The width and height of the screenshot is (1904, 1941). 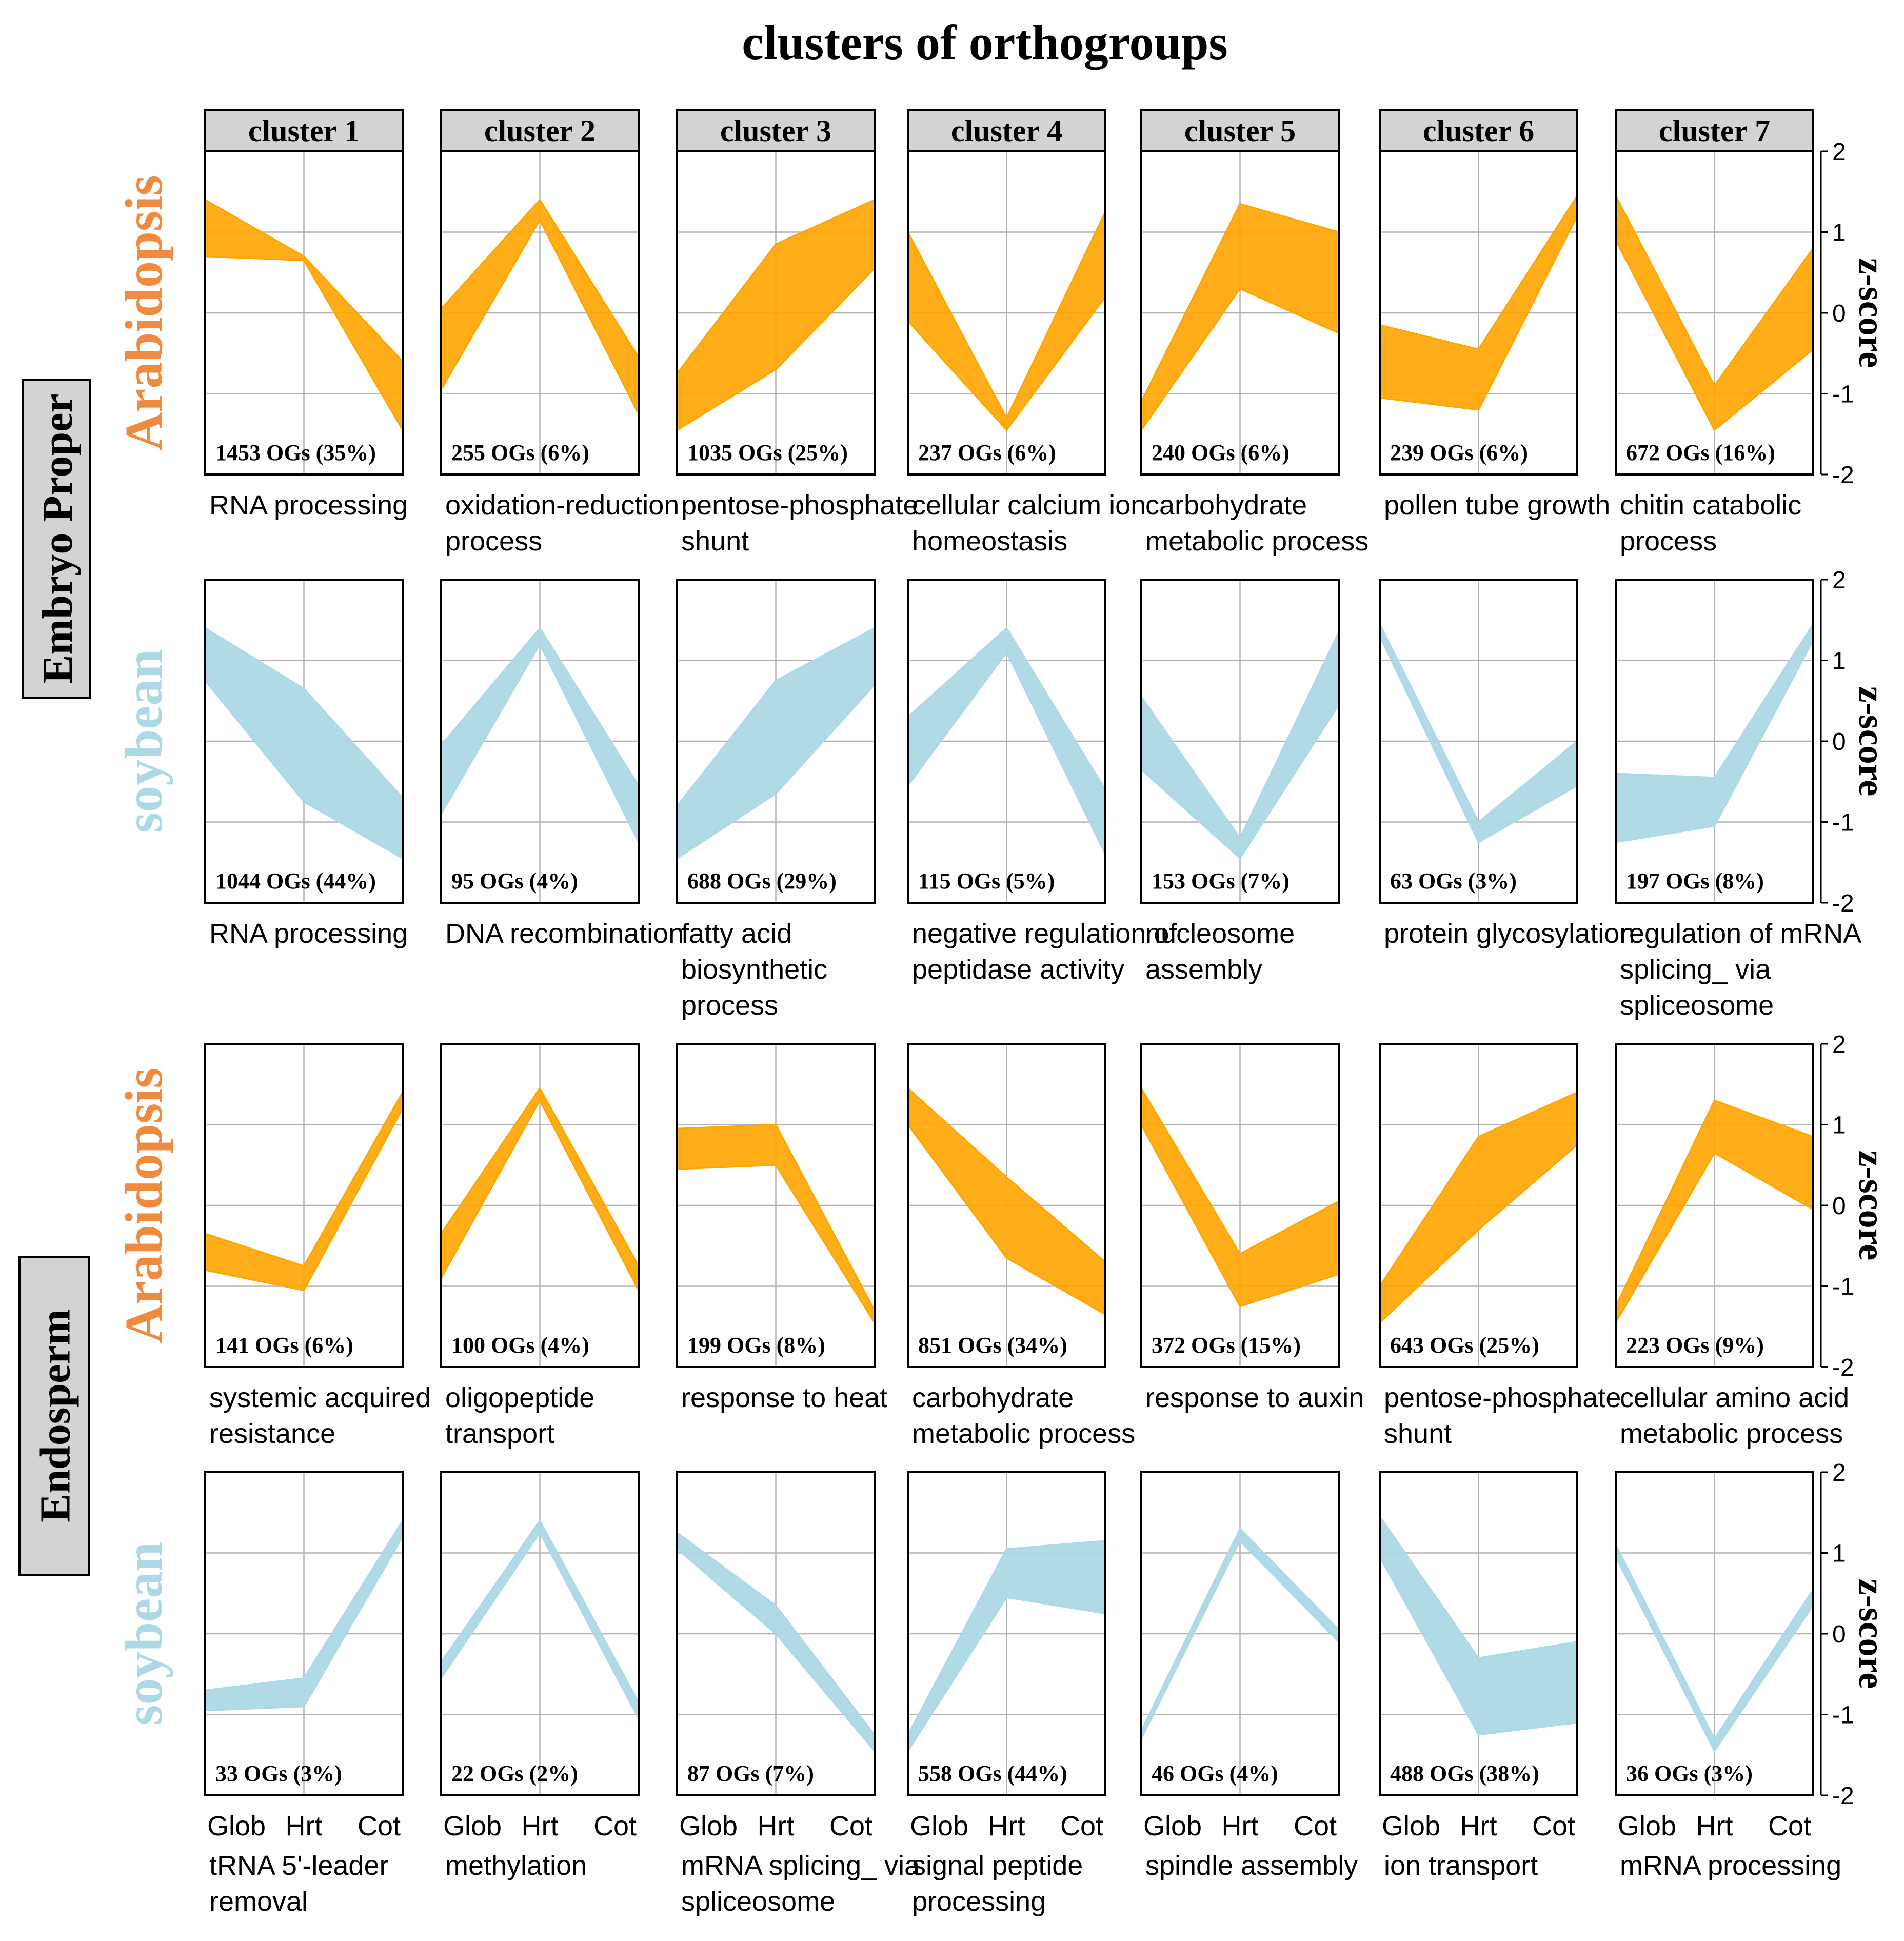 I want to click on go-term-label: fatty acid, so click(x=737, y=933).